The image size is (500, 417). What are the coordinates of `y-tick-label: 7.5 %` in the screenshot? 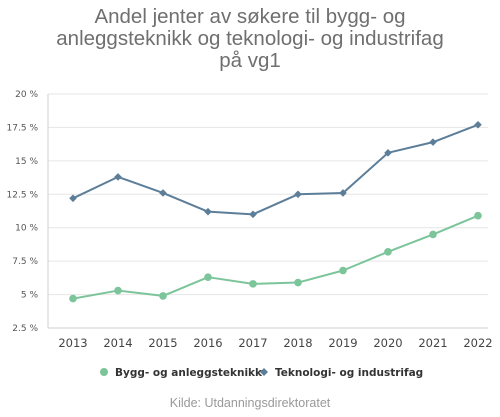 It's located at (25, 262).